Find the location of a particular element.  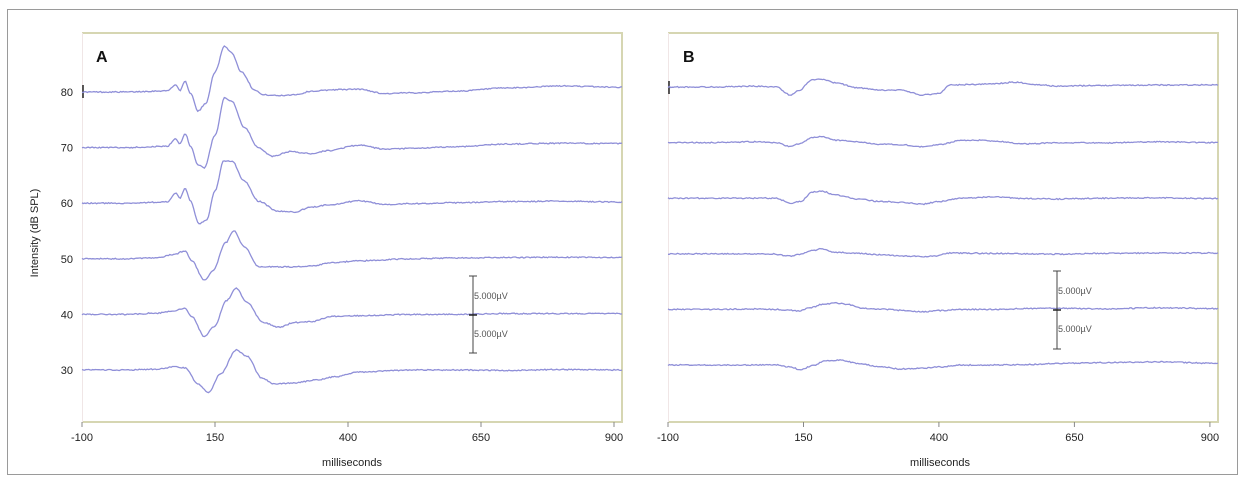

panel-a-x-tick-label-3: 650 is located at coordinates (481, 438).